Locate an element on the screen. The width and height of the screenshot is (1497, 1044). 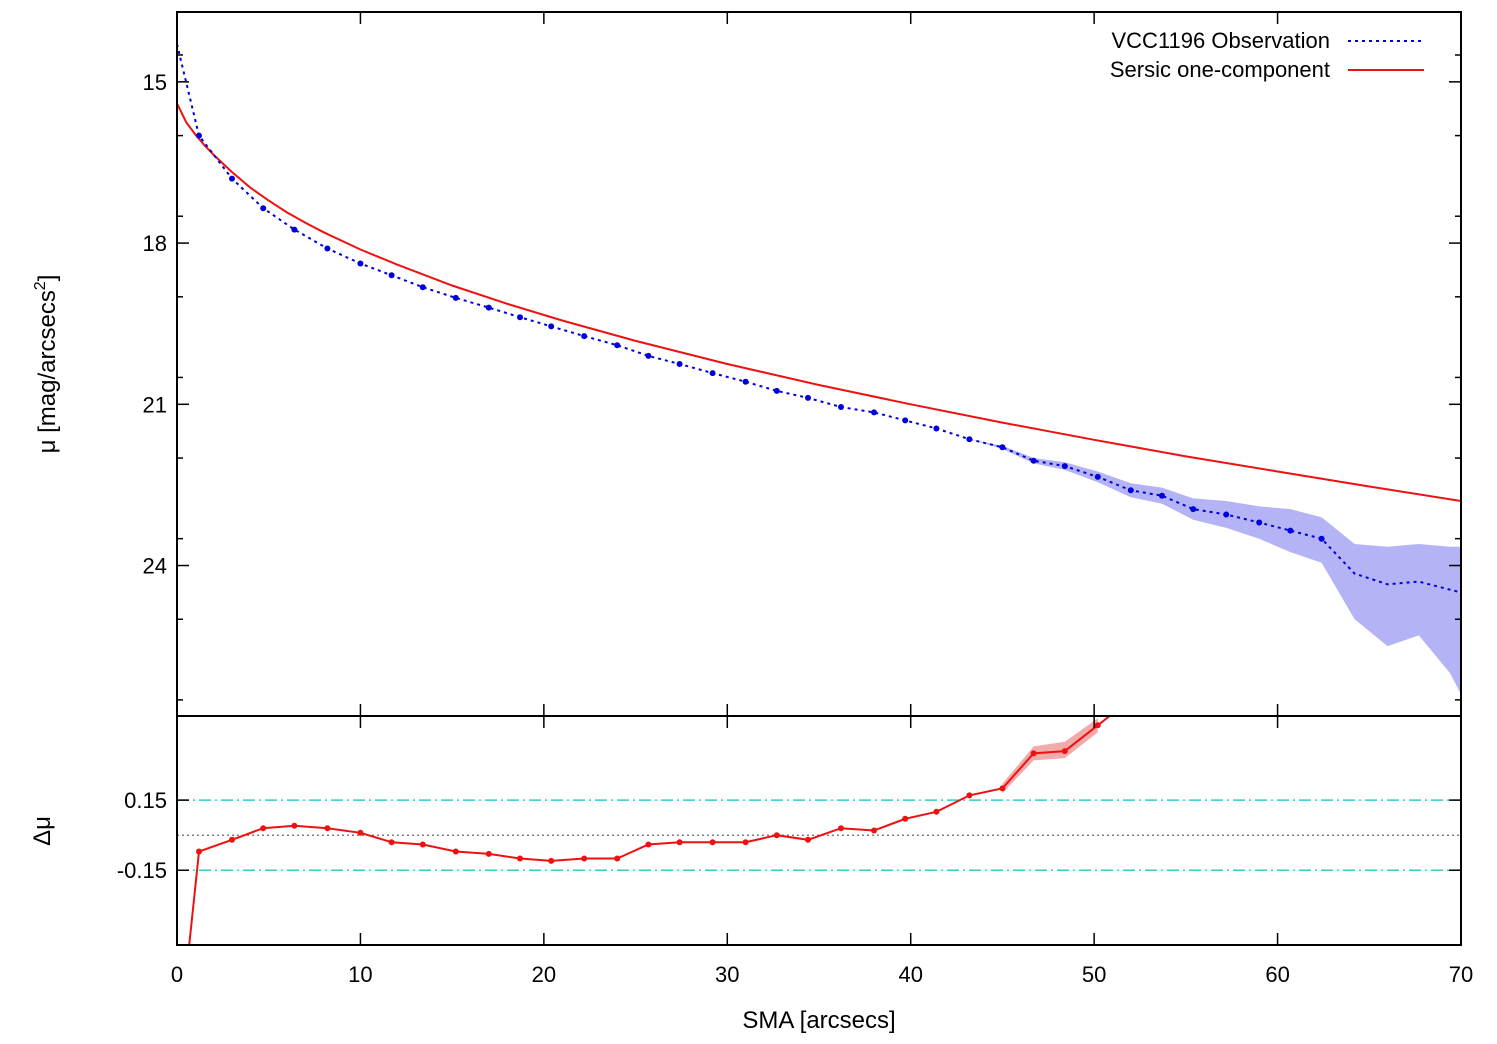
x-tick-label: 50 is located at coordinates (1094, 974).